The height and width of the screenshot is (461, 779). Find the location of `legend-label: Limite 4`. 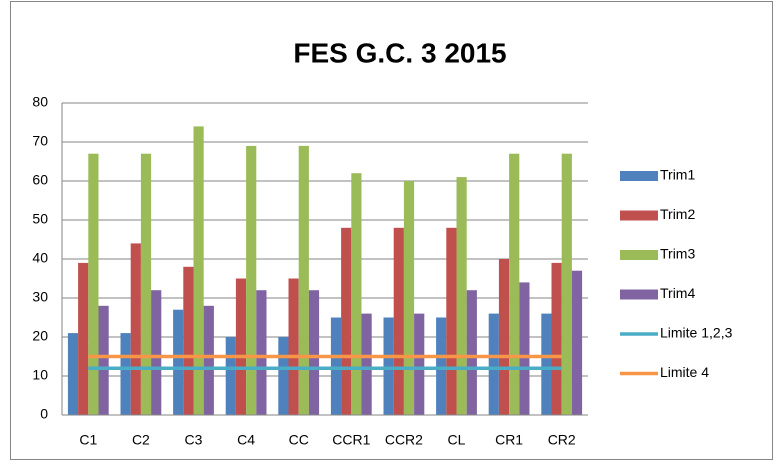

legend-label: Limite 4 is located at coordinates (684, 372).